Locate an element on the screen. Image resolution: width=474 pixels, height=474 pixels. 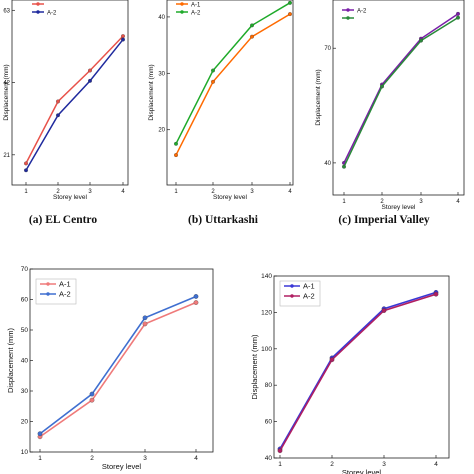
y-tick-label: 20 is located at coordinates (25, 422).